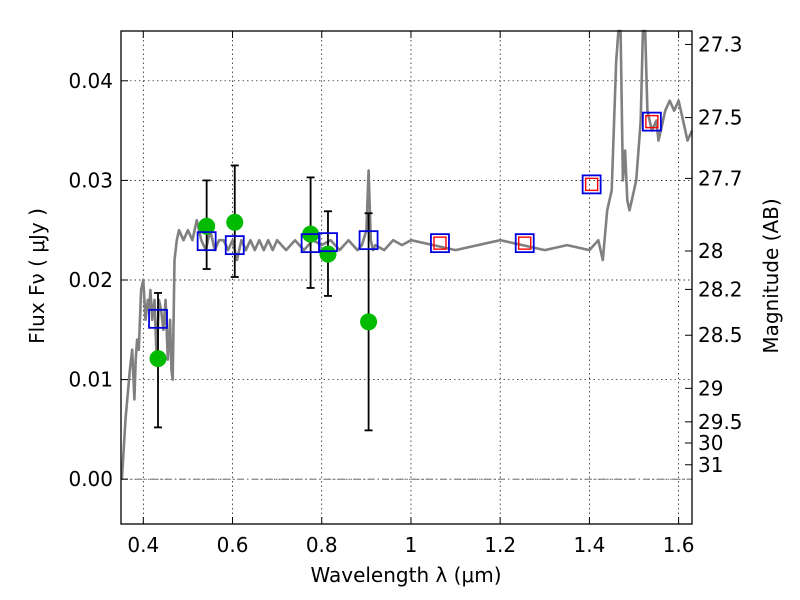  What do you see at coordinates (263, 290) in the screenshot?
I see `photometry-points` at bounding box center [263, 290].